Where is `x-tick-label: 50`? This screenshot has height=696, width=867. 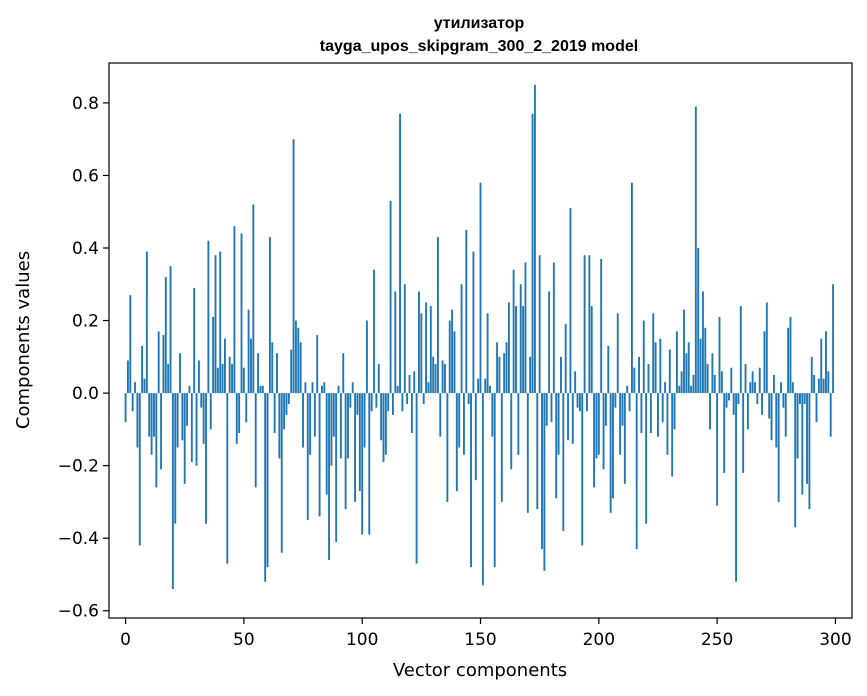
x-tick-label: 50 is located at coordinates (244, 640).